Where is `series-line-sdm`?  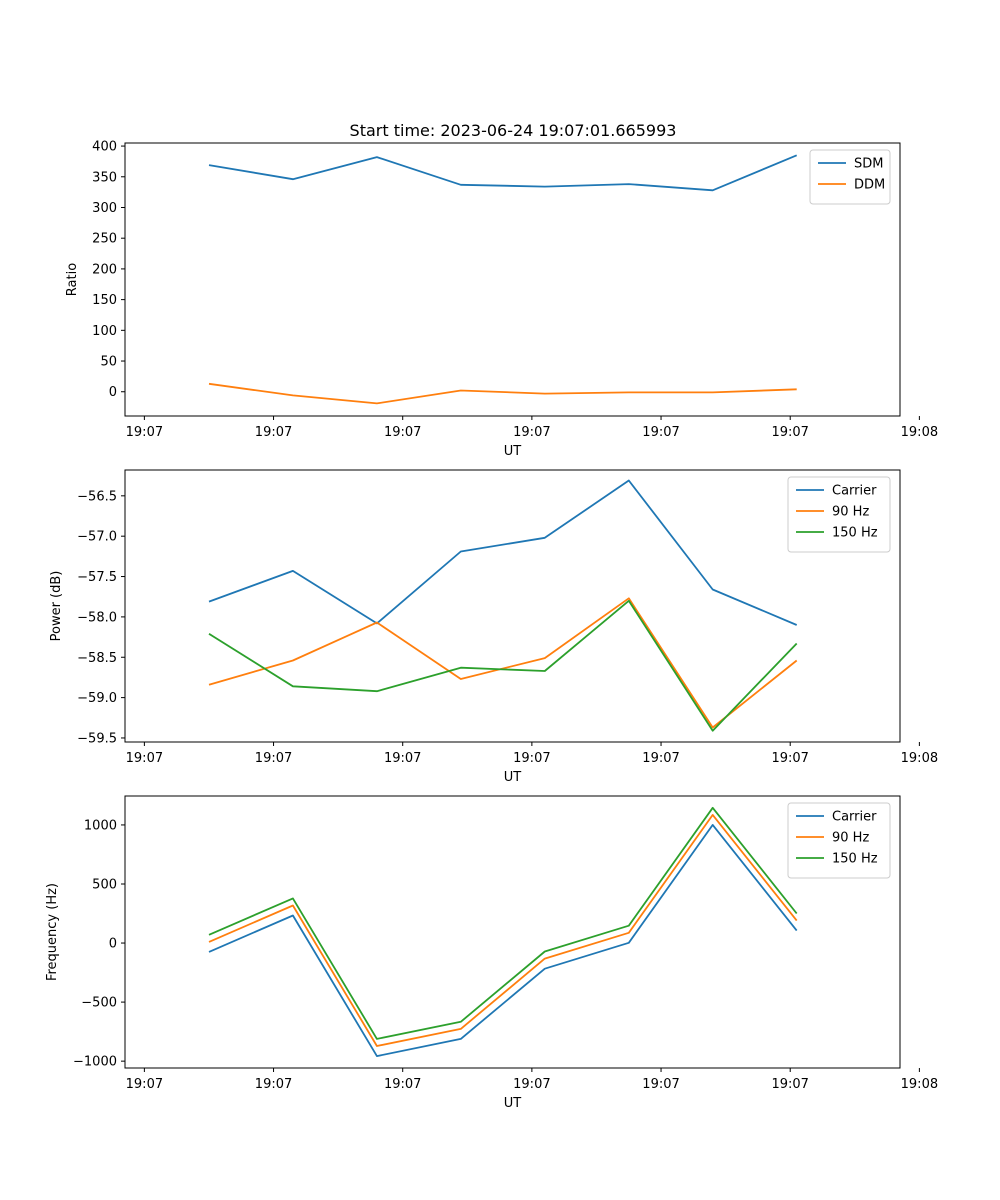
series-line-sdm is located at coordinates (503, 173).